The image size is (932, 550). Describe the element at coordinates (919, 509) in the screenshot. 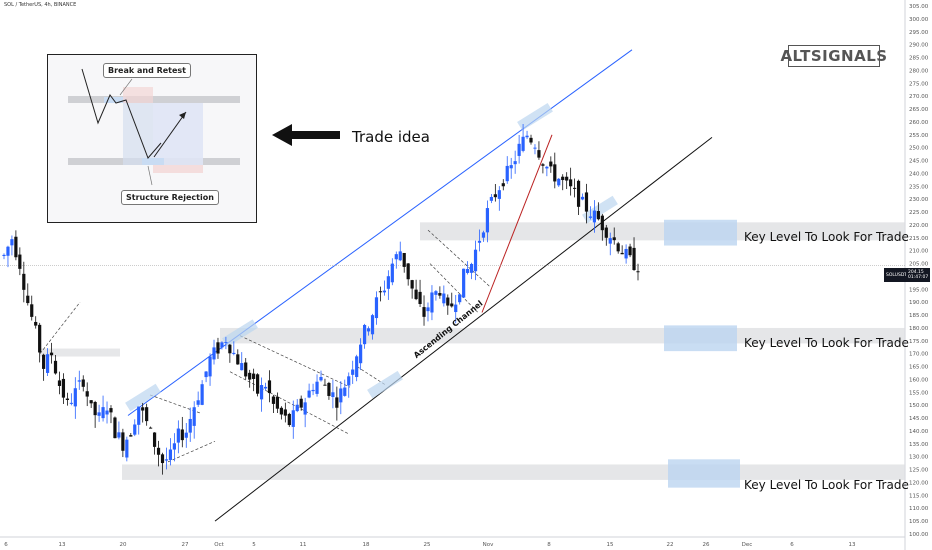

I see `y-tick-label-39: 110.00` at that location.